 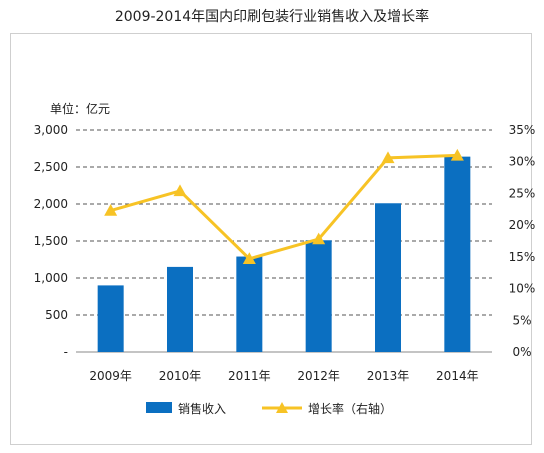 What do you see at coordinates (522, 130) in the screenshot?
I see `right-tick-label: 35%` at bounding box center [522, 130].